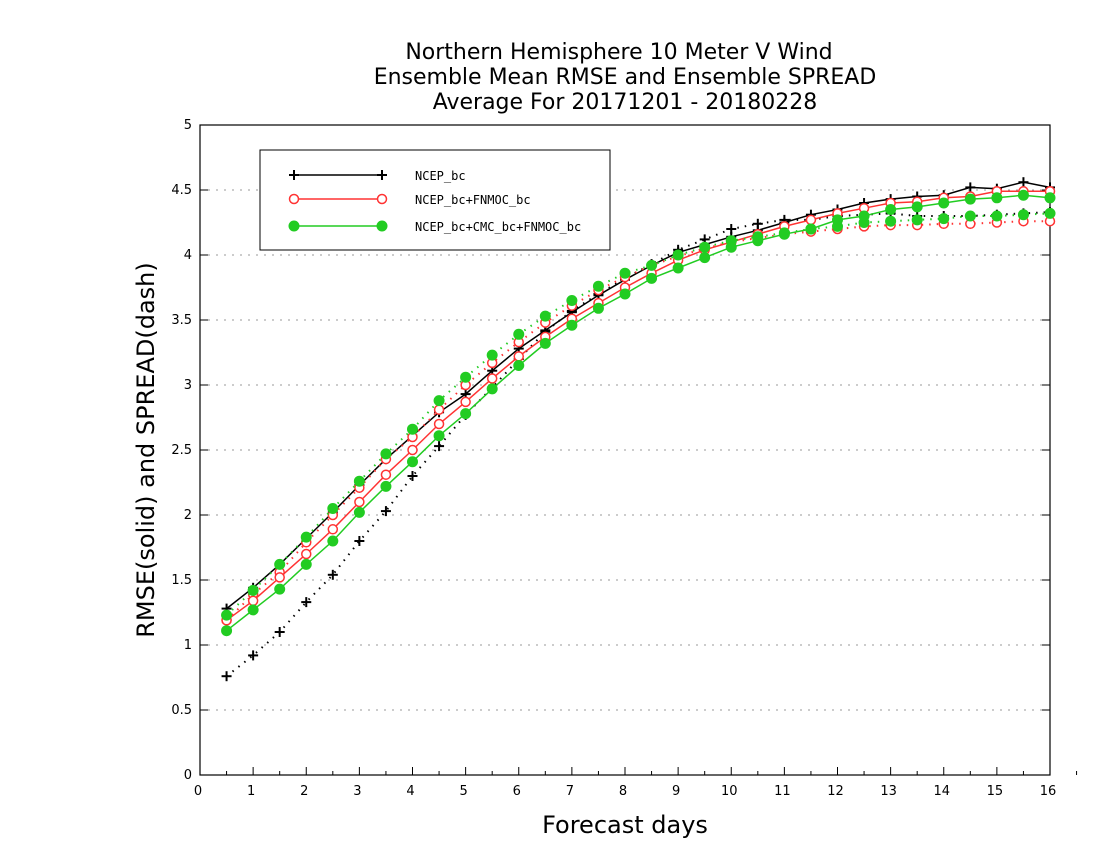 The width and height of the screenshot is (1100, 850). What do you see at coordinates (636, 783) in the screenshot?
I see `x-axis: 0 1 2 3 4 5 6 7 8 9 10 11 12 13 14 15 16` at bounding box center [636, 783].